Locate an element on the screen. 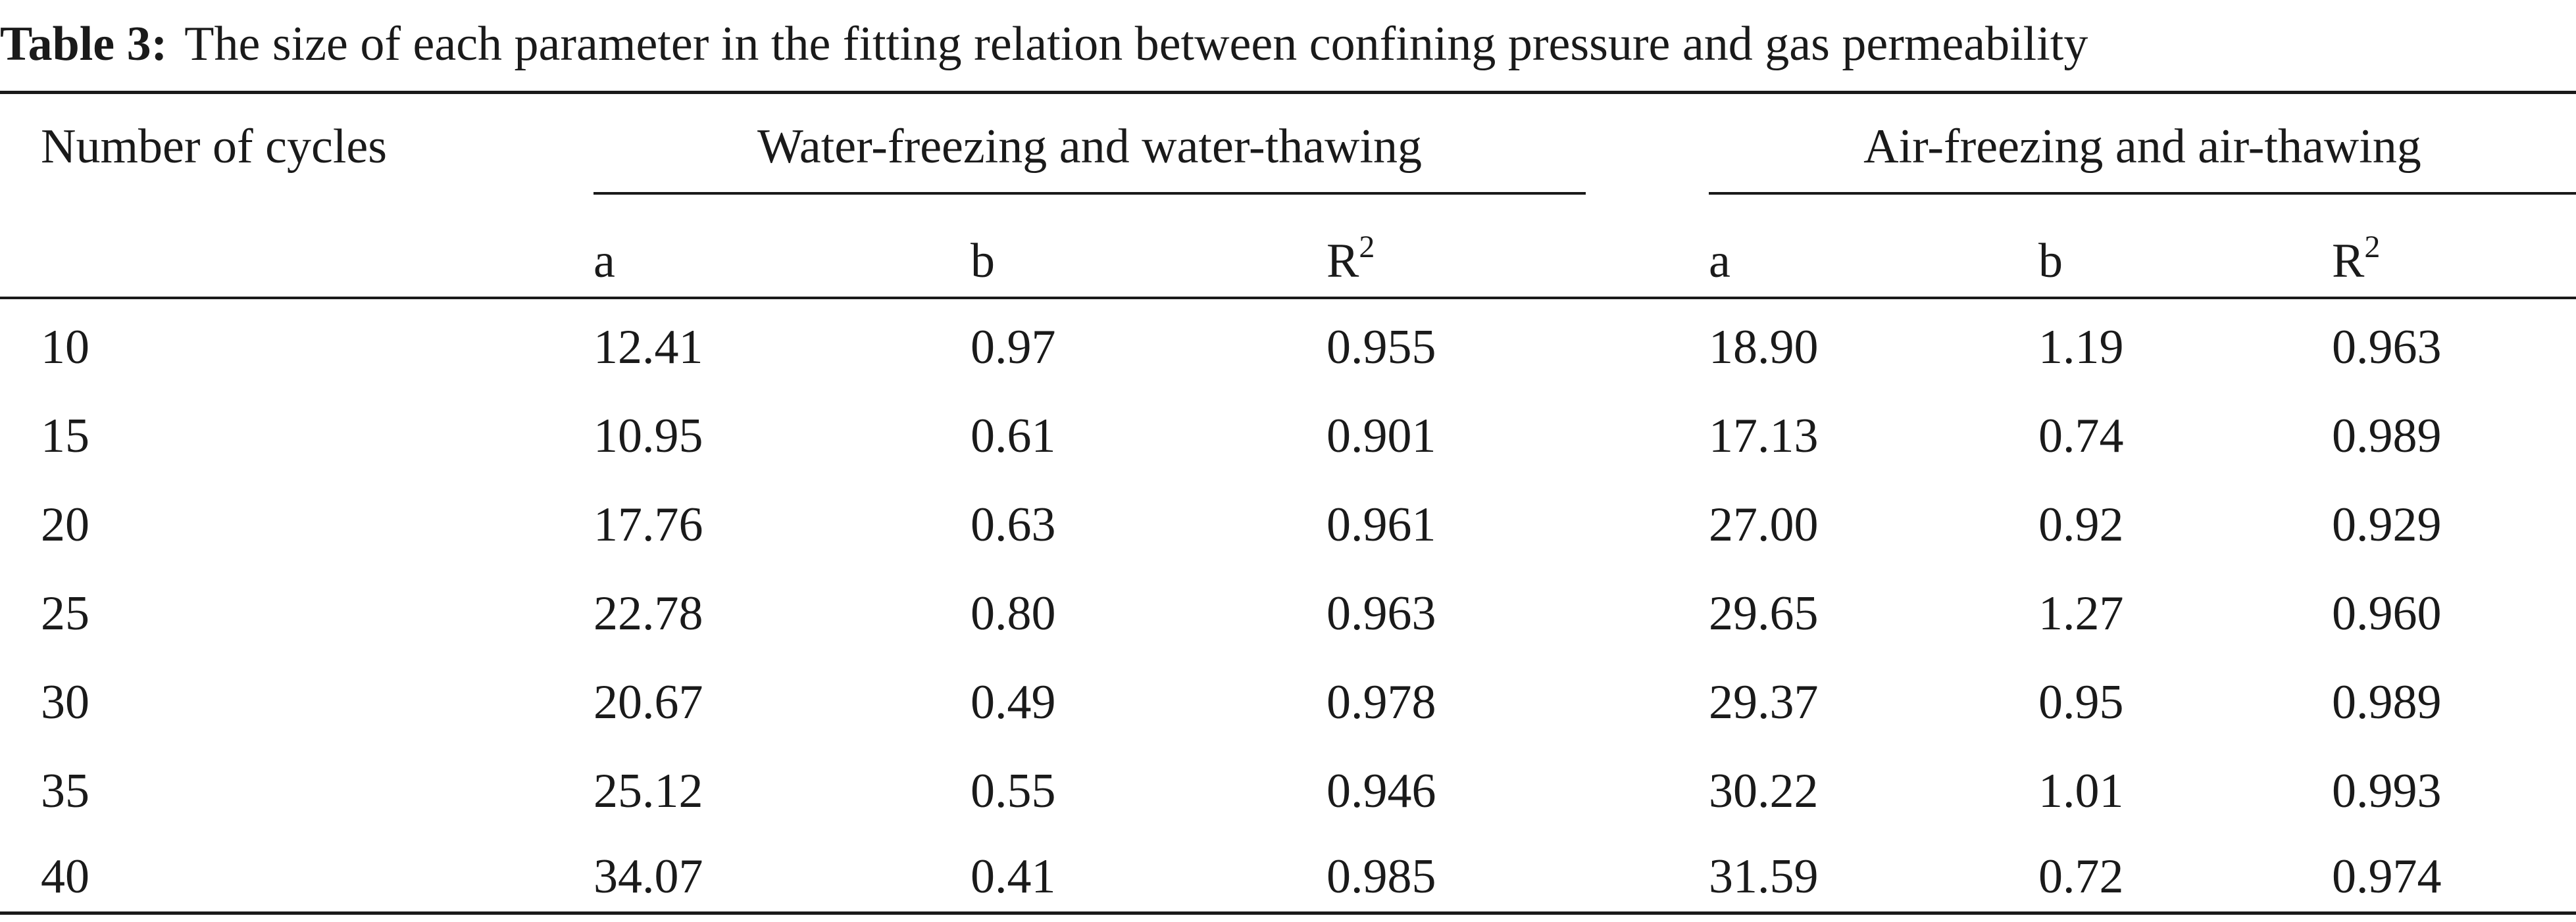 The width and height of the screenshot is (2576, 922). cell-air-b: 1.27 is located at coordinates (2081, 614).